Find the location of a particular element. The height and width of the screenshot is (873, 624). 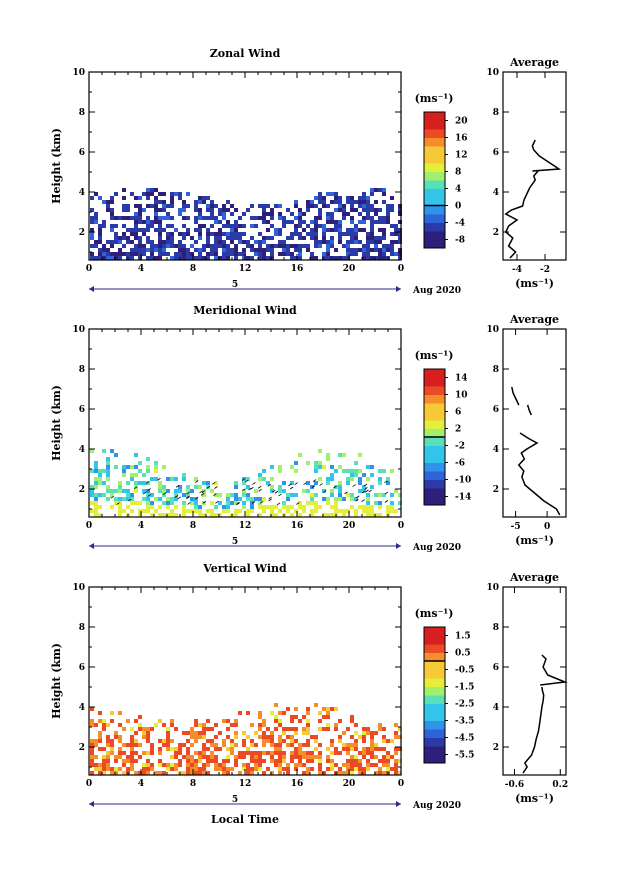

date-label: Aug 2020 is located at coordinates (436, 291).